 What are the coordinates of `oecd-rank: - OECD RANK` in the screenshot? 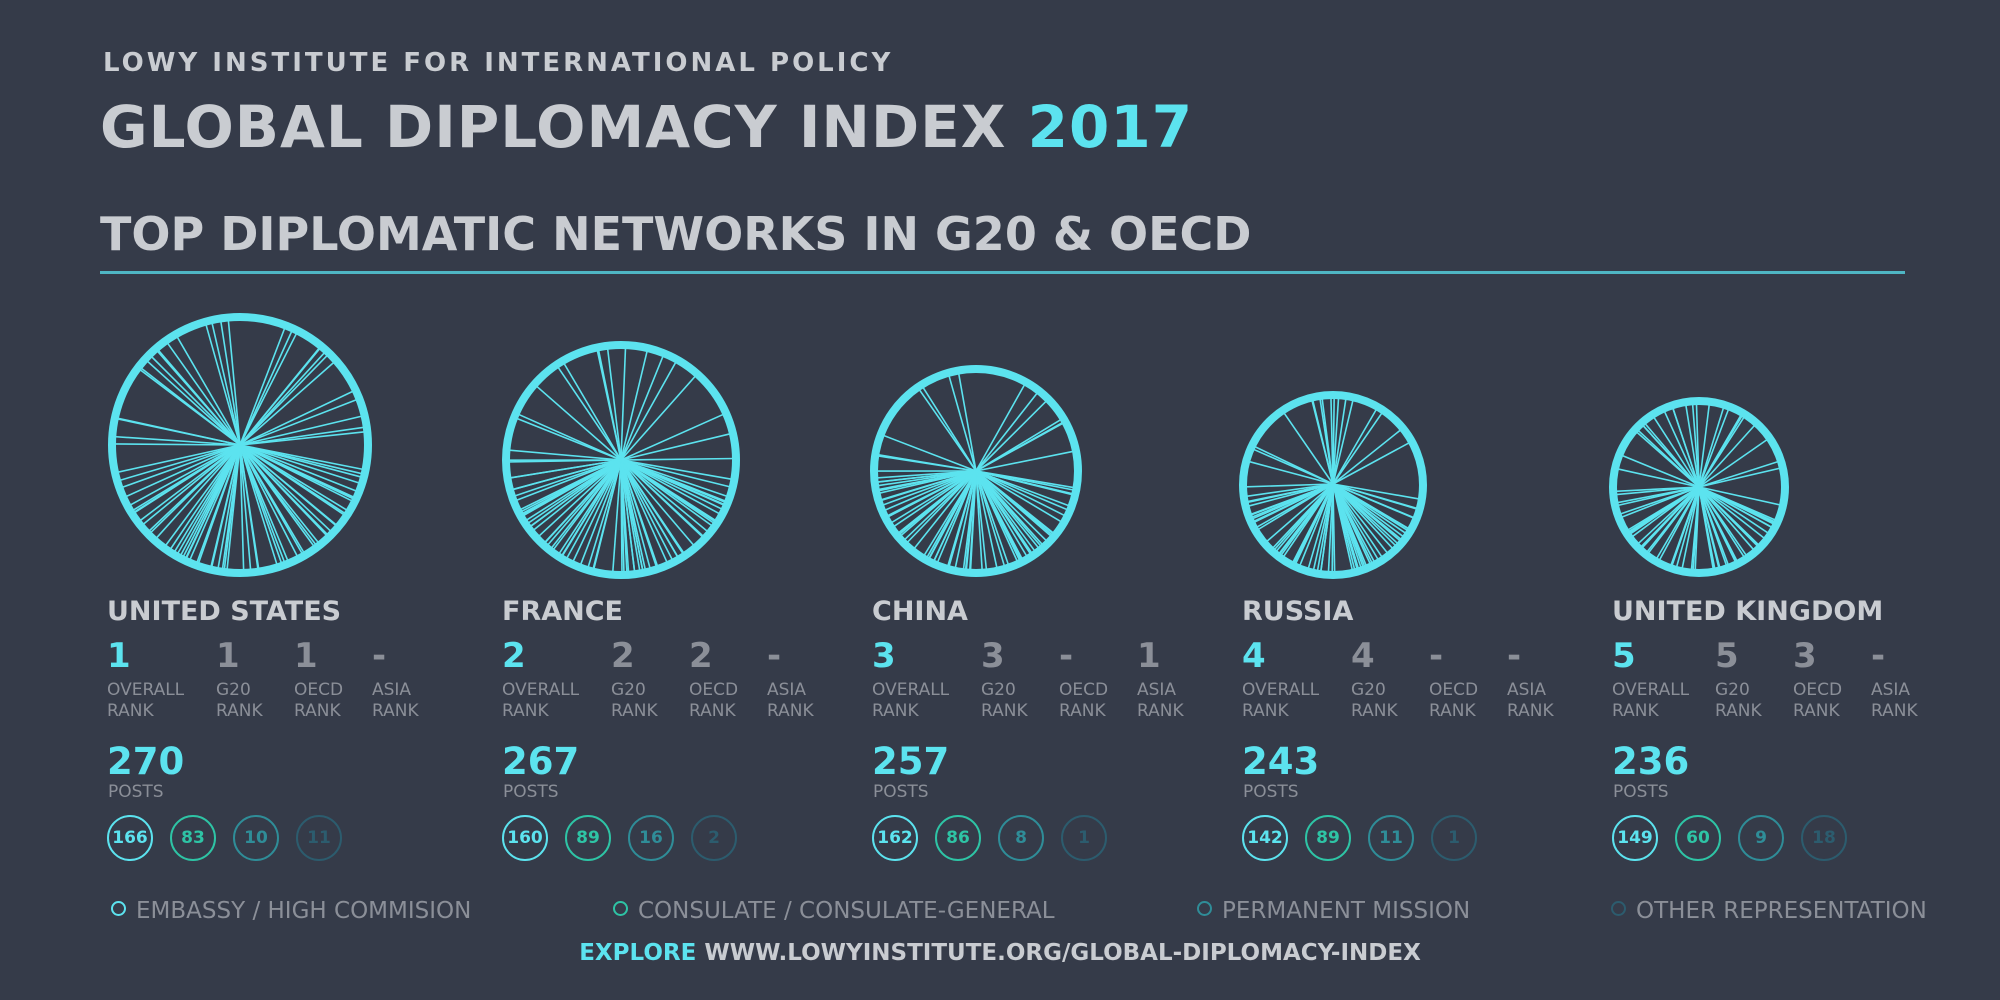 It's located at (1099, 680).